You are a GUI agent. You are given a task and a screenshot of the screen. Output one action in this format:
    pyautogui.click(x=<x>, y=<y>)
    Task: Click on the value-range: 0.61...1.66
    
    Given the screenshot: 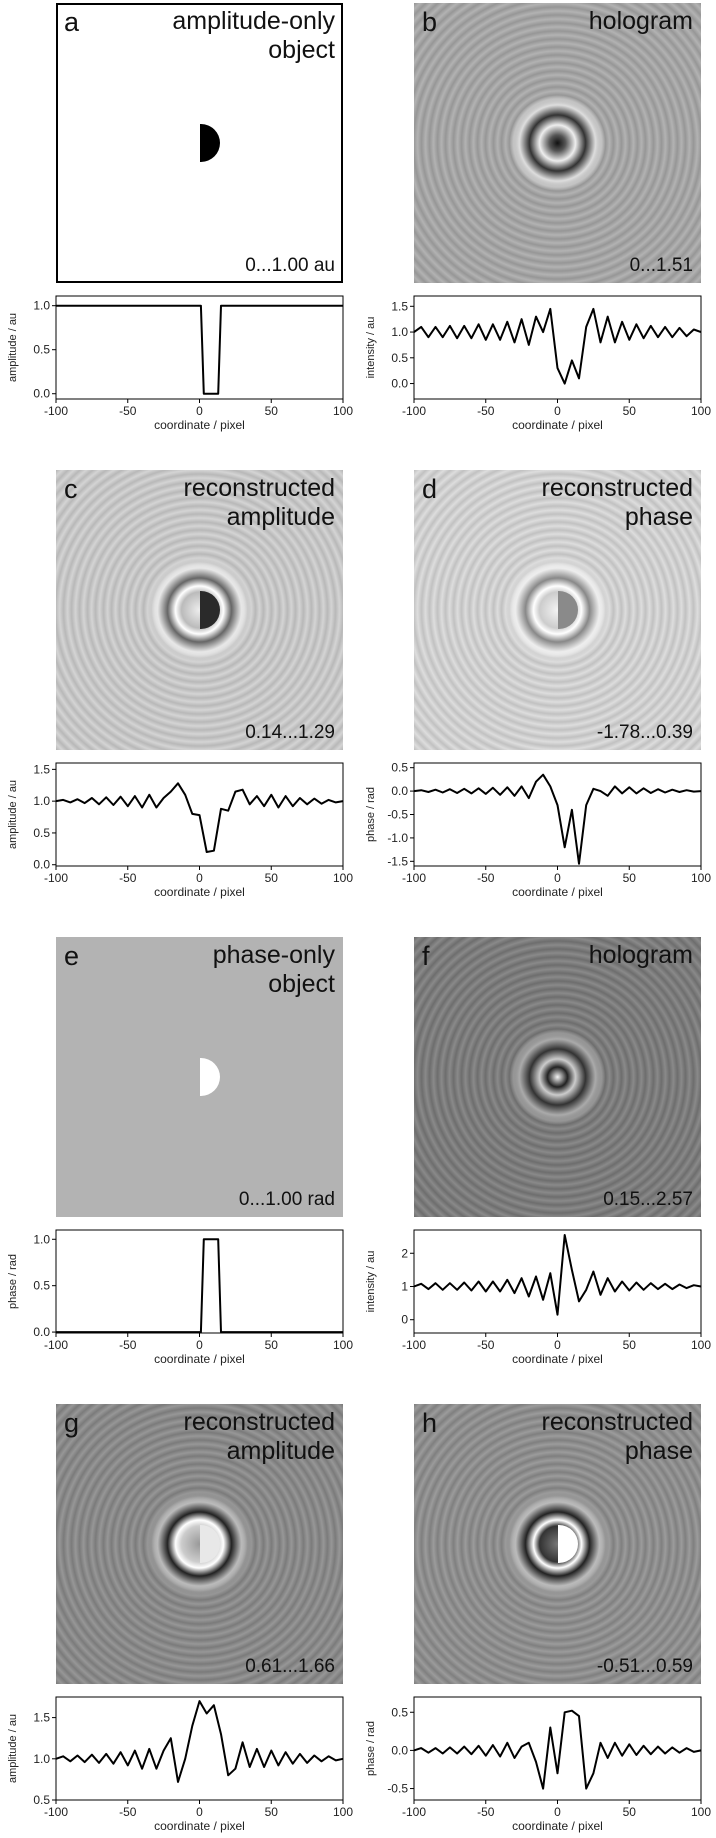 What is the action you would take?
    pyautogui.click(x=290, y=1666)
    